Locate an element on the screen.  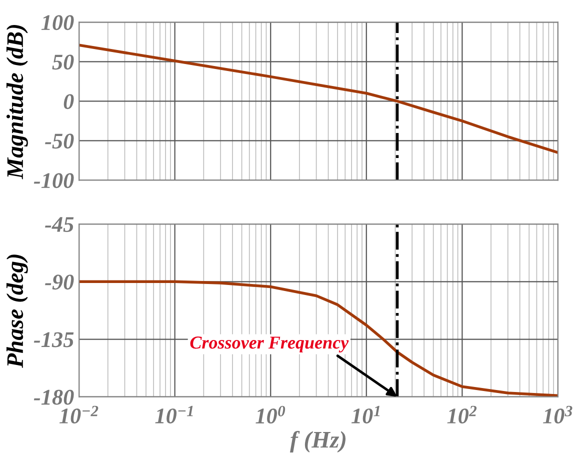
x-axis-title: f (Hz) is located at coordinates (318, 441).